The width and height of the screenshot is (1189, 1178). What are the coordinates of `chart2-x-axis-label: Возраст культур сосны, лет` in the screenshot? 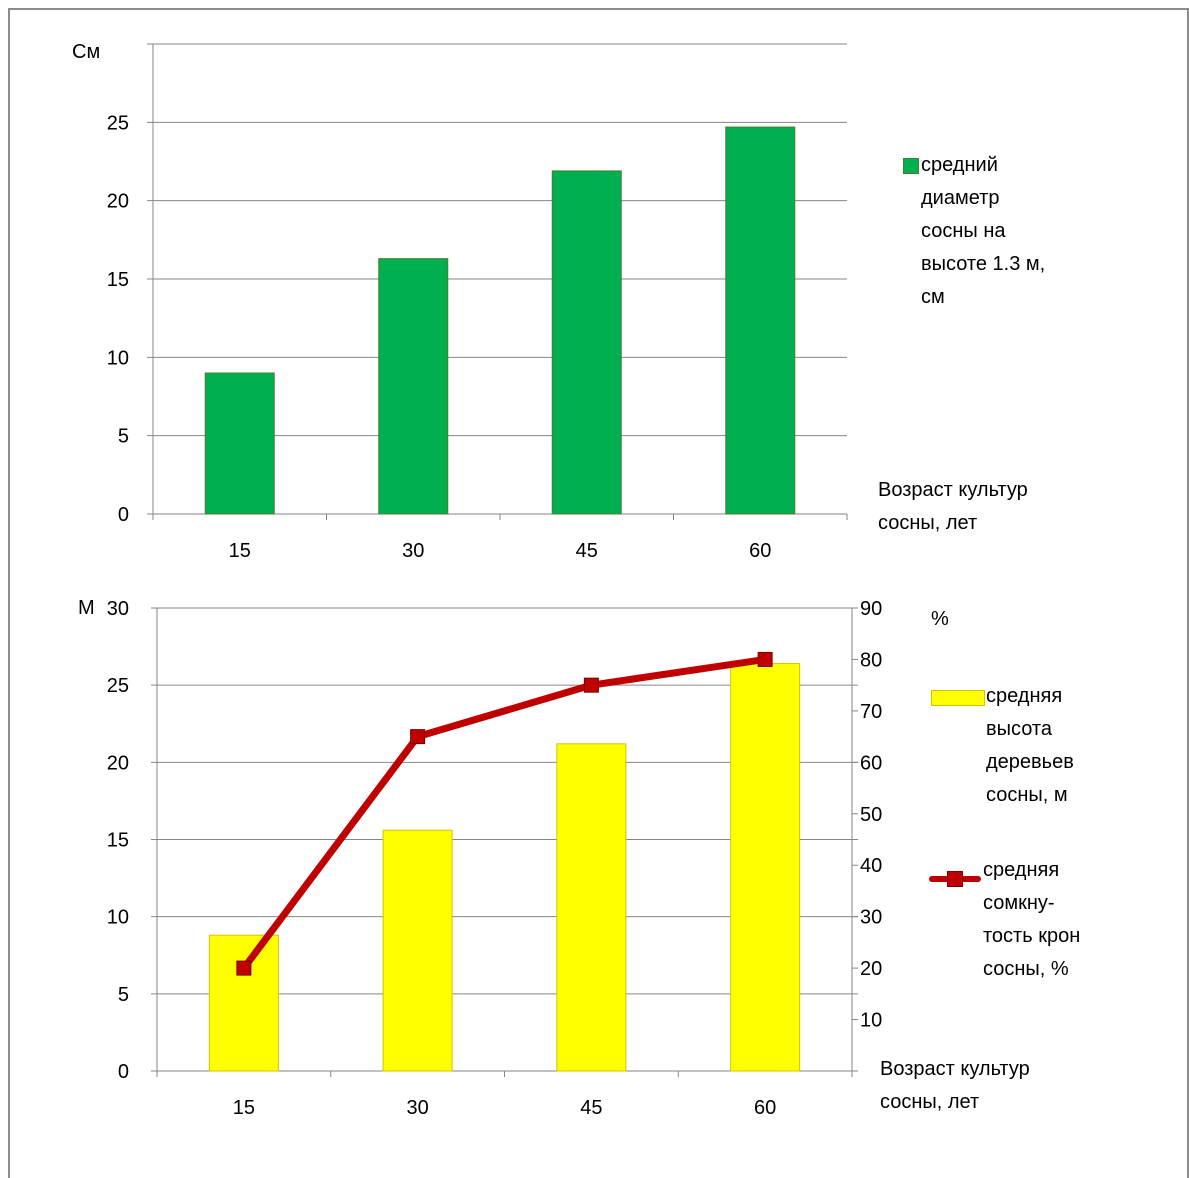 It's located at (955, 1085).